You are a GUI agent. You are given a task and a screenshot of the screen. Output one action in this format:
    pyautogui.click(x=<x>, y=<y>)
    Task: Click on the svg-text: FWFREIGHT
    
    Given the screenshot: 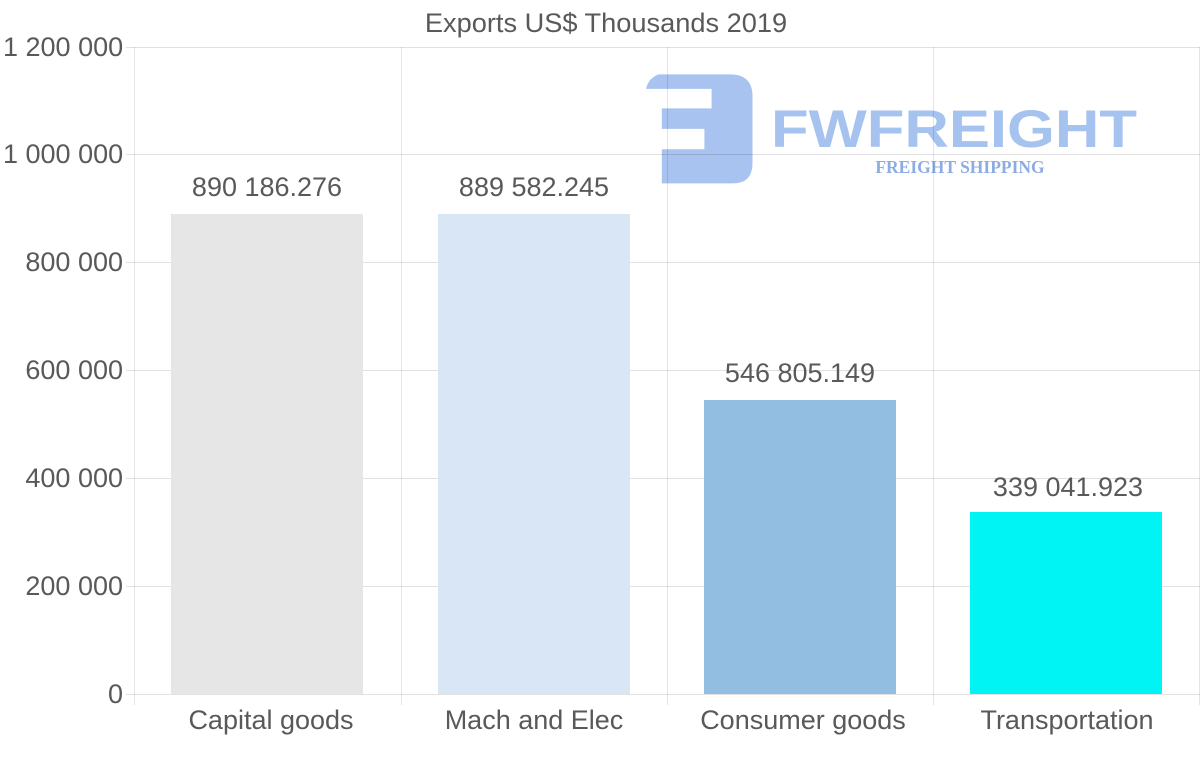 What is the action you would take?
    pyautogui.click(x=954, y=129)
    